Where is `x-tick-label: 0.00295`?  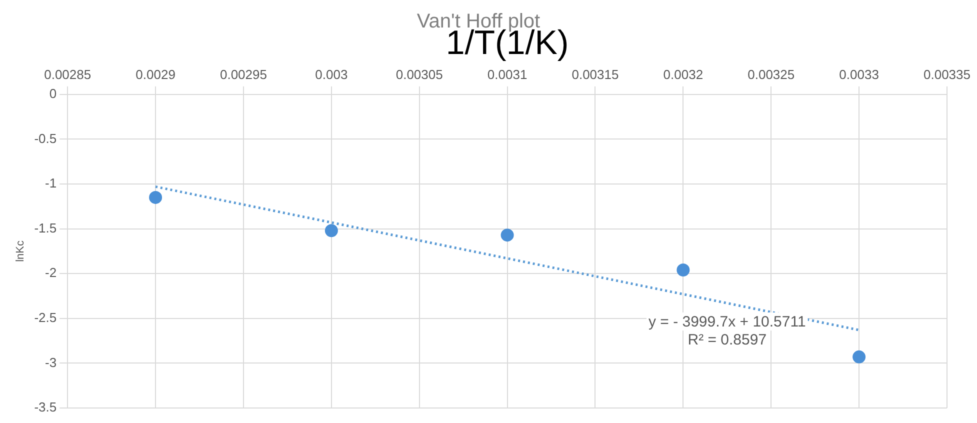
x-tick-label: 0.00295 is located at coordinates (243, 74).